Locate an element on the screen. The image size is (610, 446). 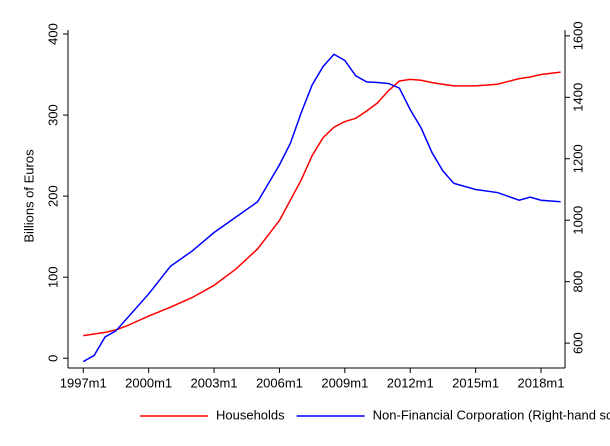
x-tick-label: 2003m1 is located at coordinates (214, 382).